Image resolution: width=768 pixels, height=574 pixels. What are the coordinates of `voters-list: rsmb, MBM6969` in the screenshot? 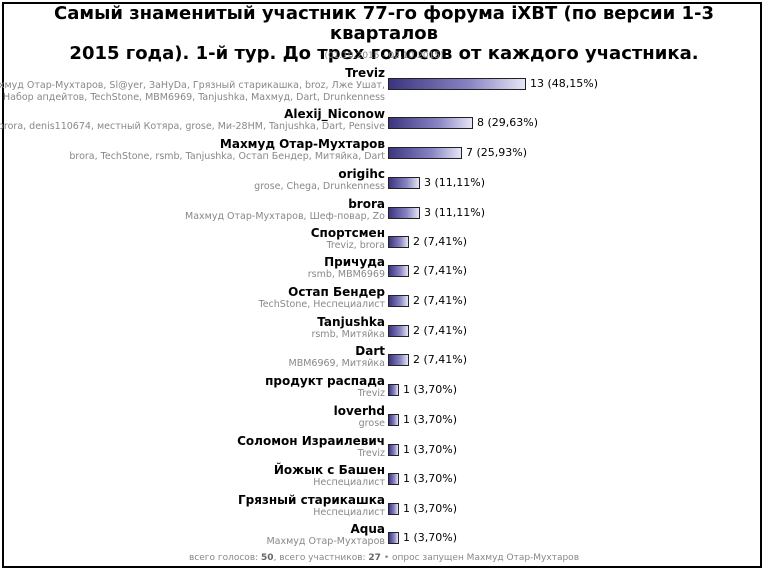 It's located at (346, 274).